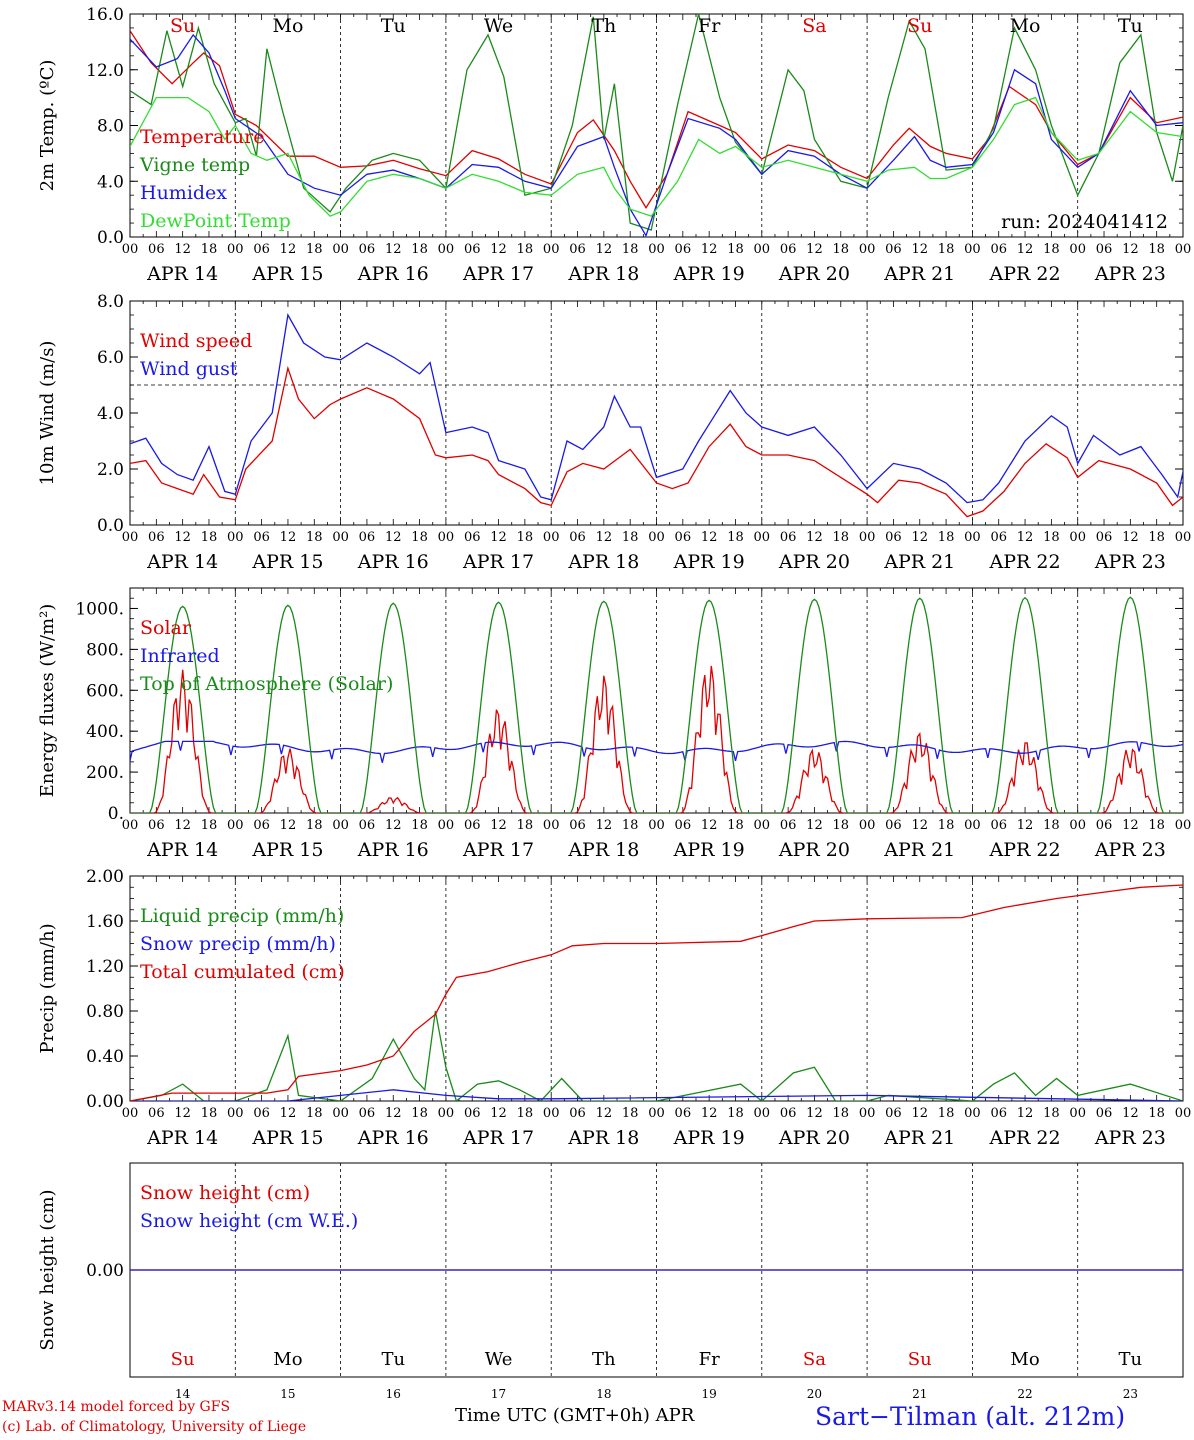 The width and height of the screenshot is (1194, 1440). What do you see at coordinates (105, 732) in the screenshot?
I see `y-tick-label: 400.` at bounding box center [105, 732].